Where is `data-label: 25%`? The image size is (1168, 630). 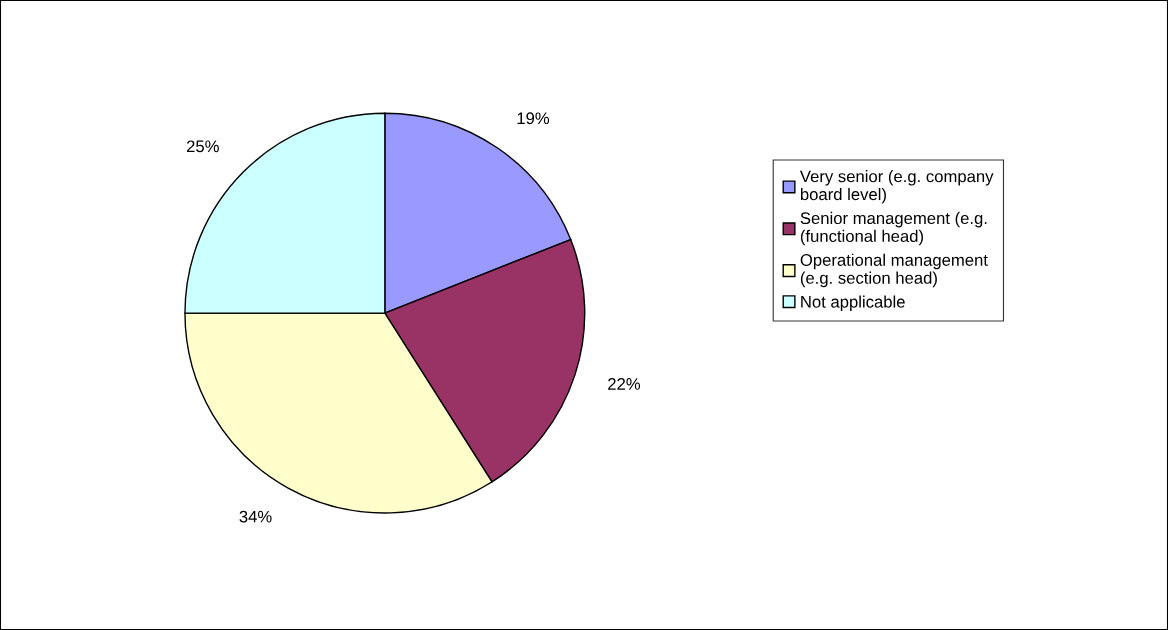 data-label: 25% is located at coordinates (202, 146).